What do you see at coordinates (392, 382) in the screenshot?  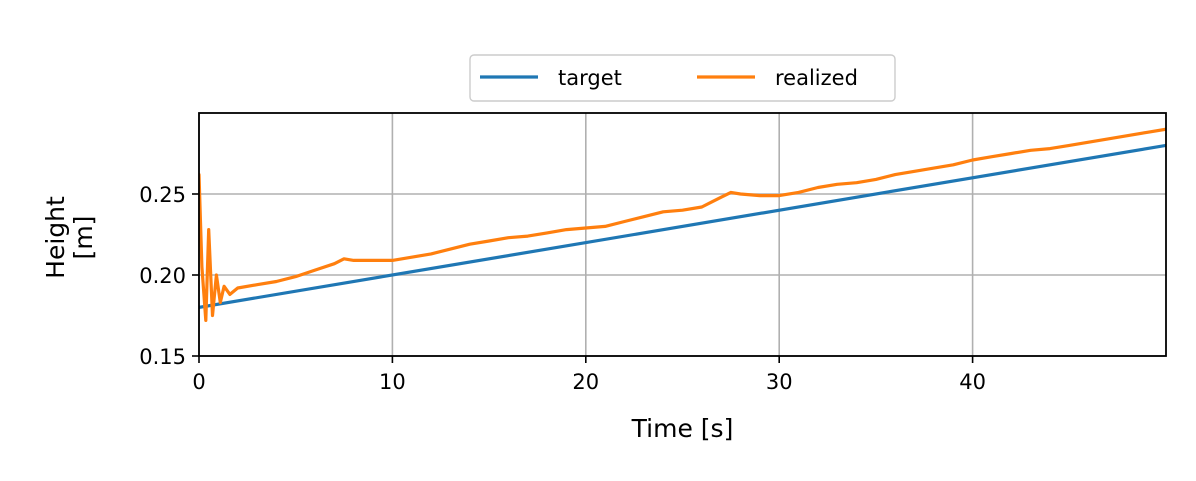 I see `x-tick-label: 10` at bounding box center [392, 382].